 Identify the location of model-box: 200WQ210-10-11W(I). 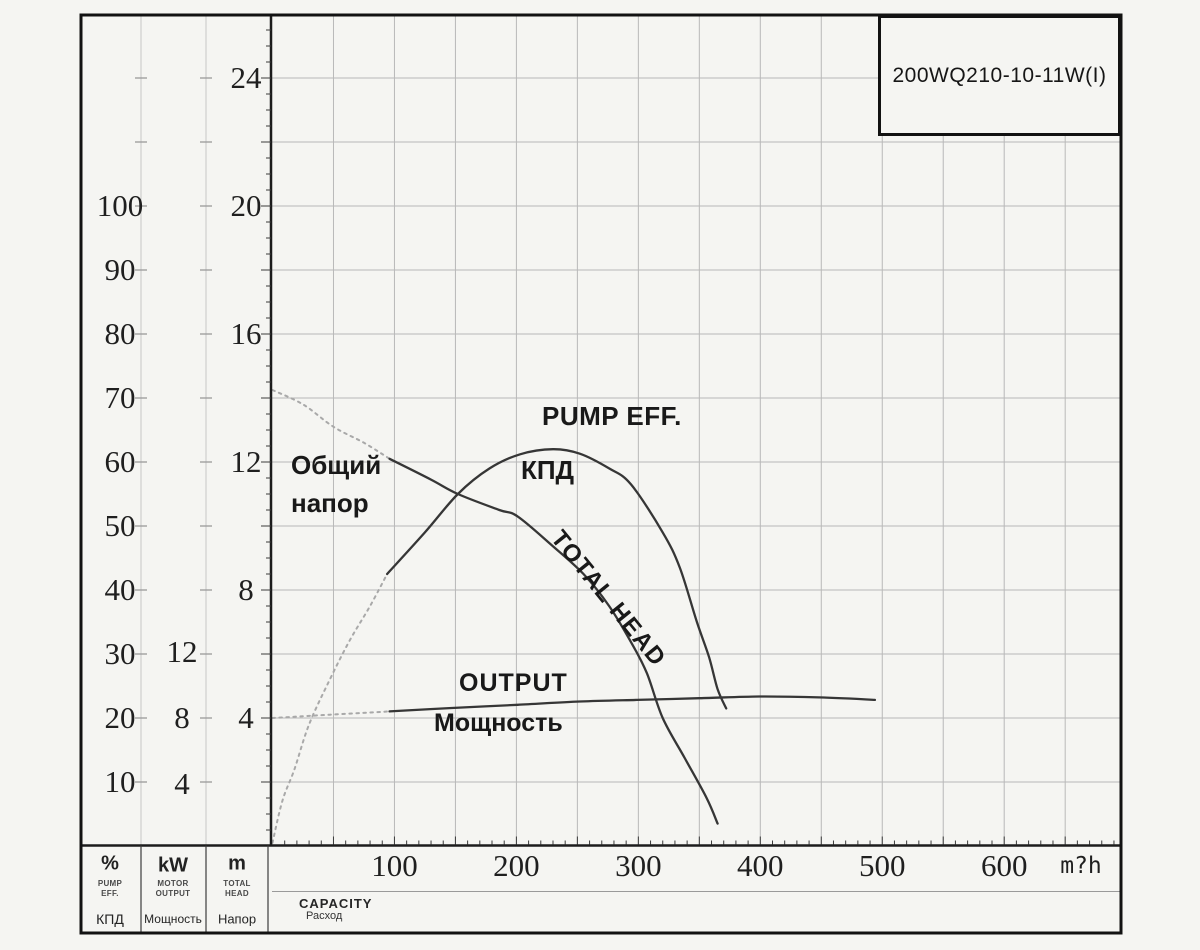
(999, 75).